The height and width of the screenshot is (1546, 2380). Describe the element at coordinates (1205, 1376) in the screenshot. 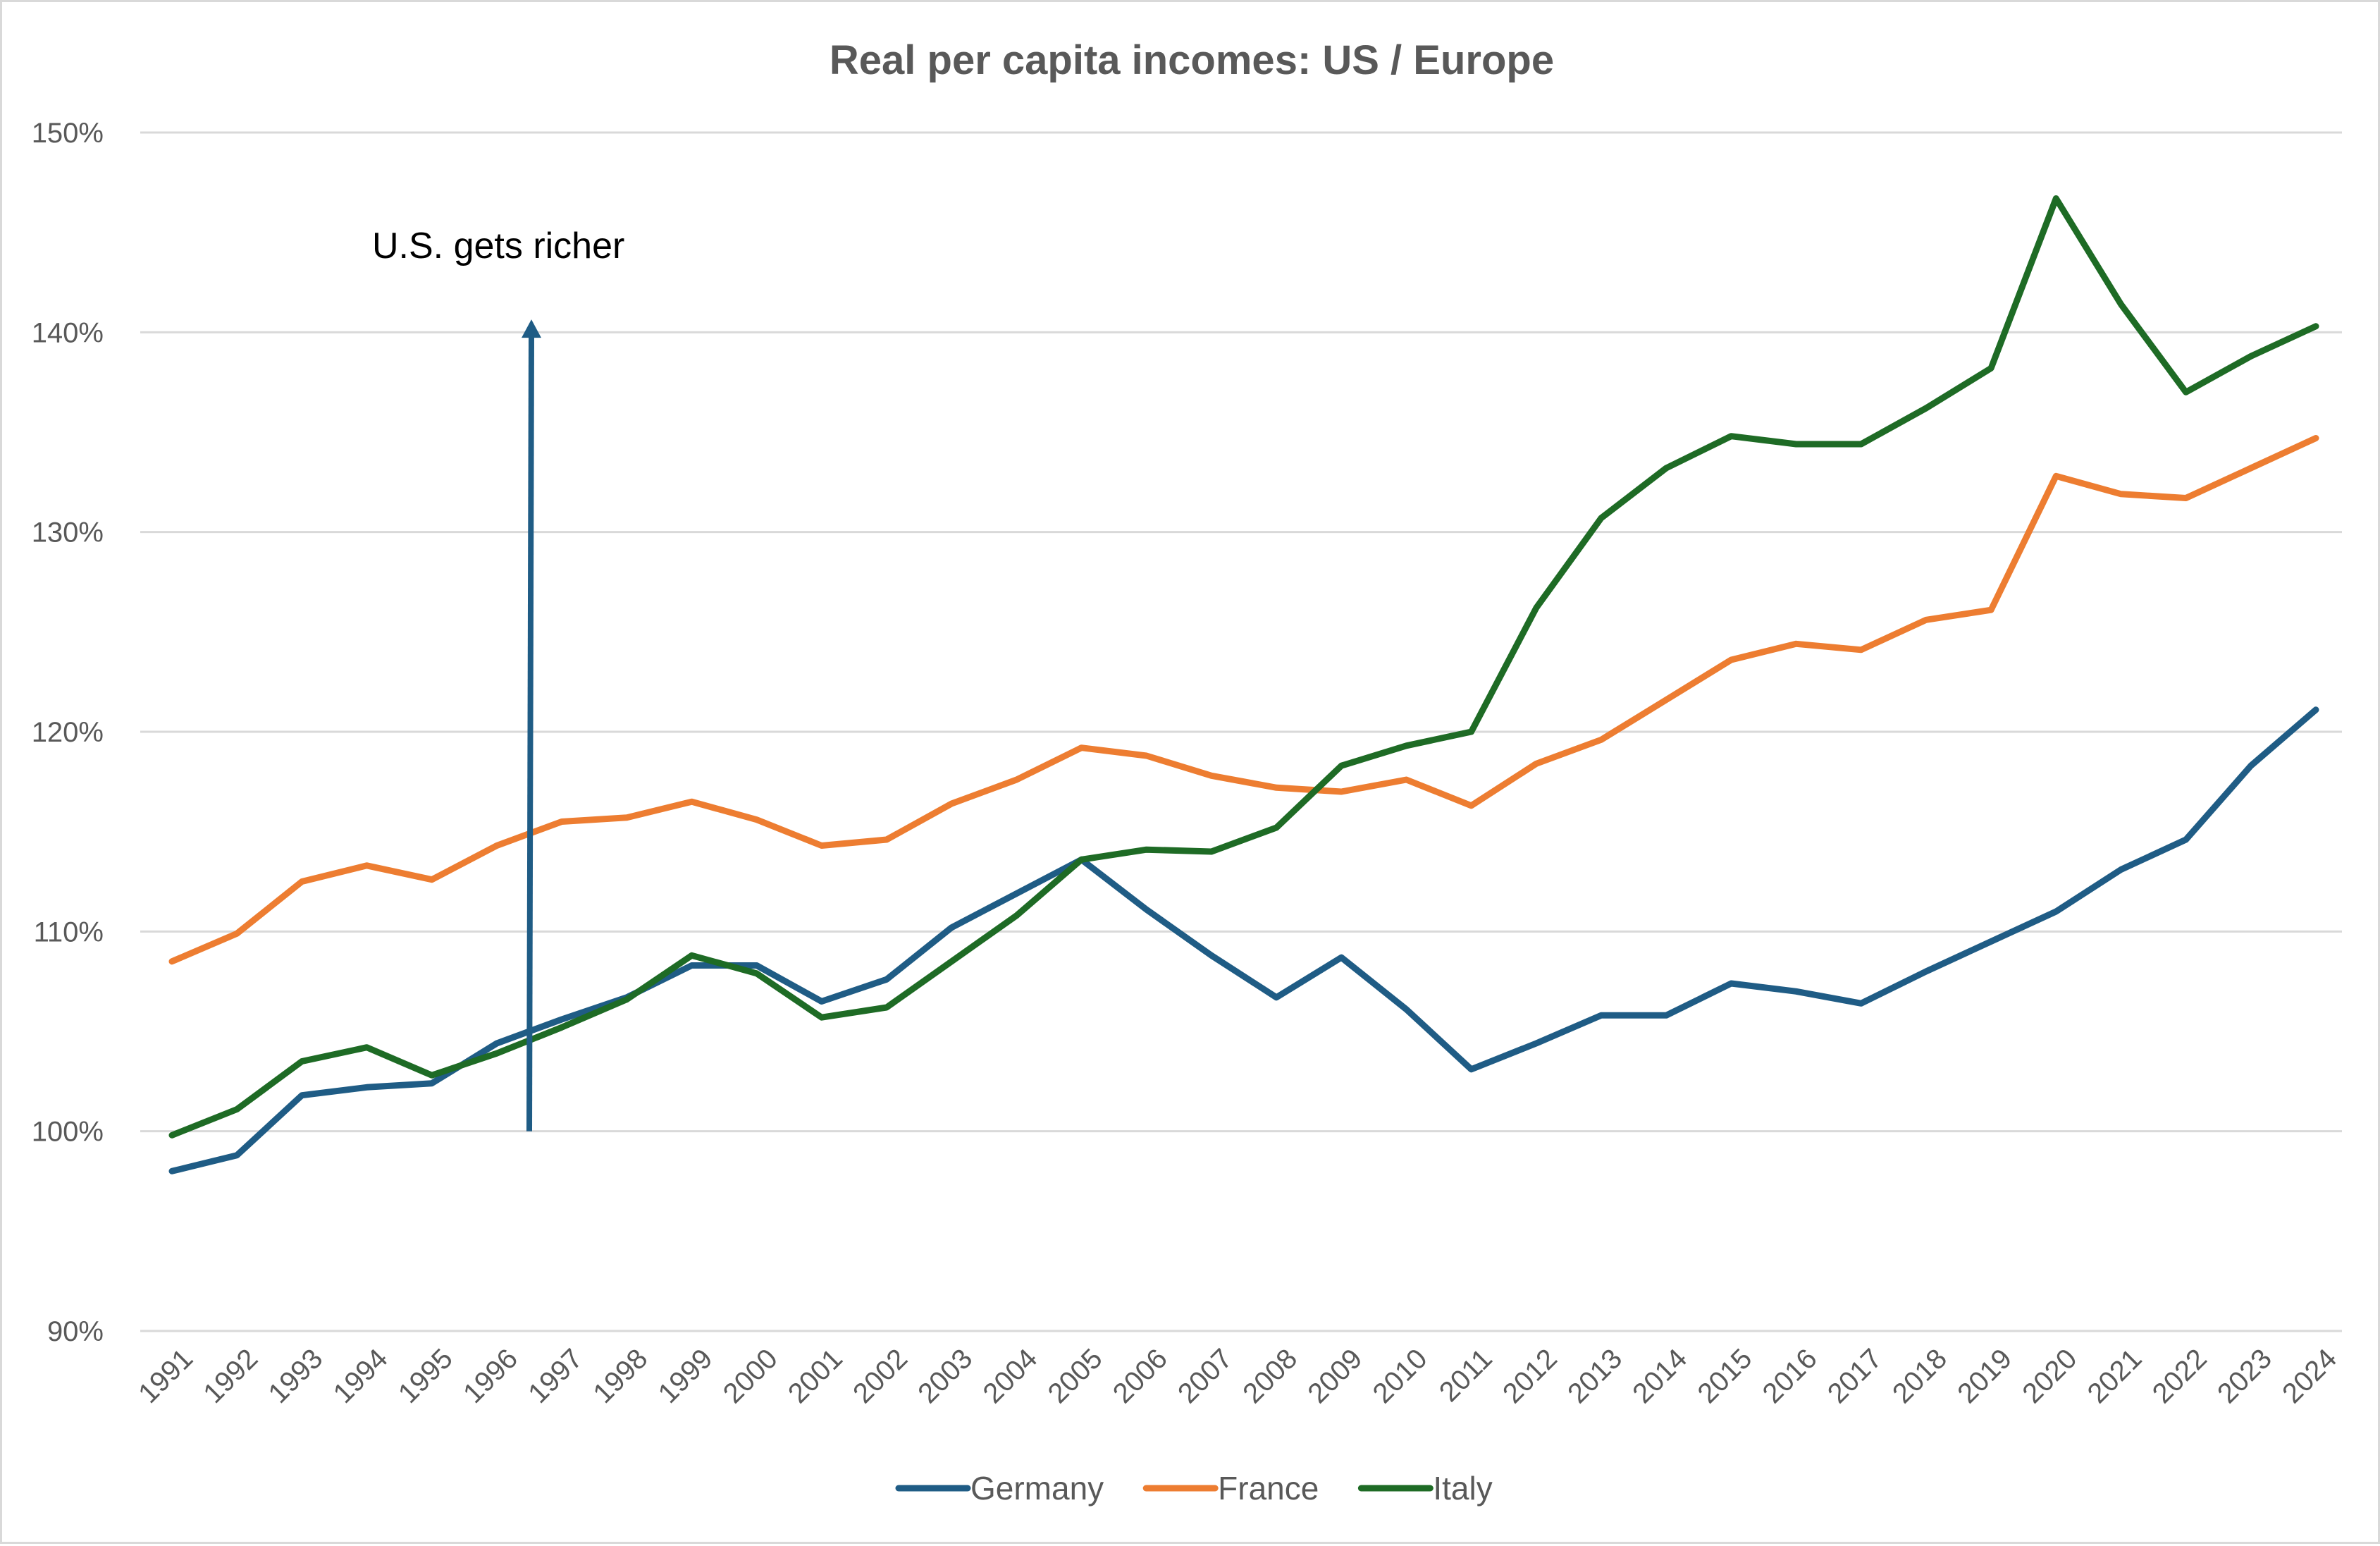

I see `x-tick-label: 2007` at that location.